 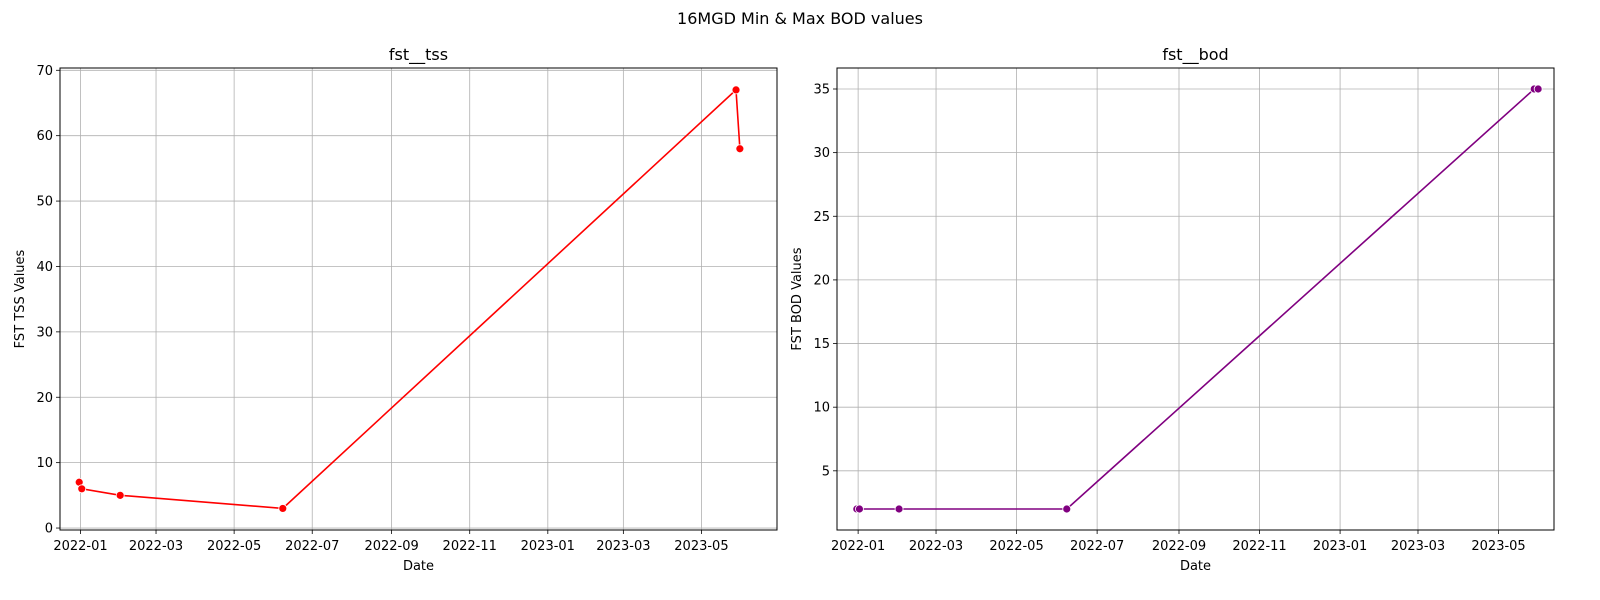 What do you see at coordinates (49, 529) in the screenshot?
I see `y-tick-label: 0` at bounding box center [49, 529].